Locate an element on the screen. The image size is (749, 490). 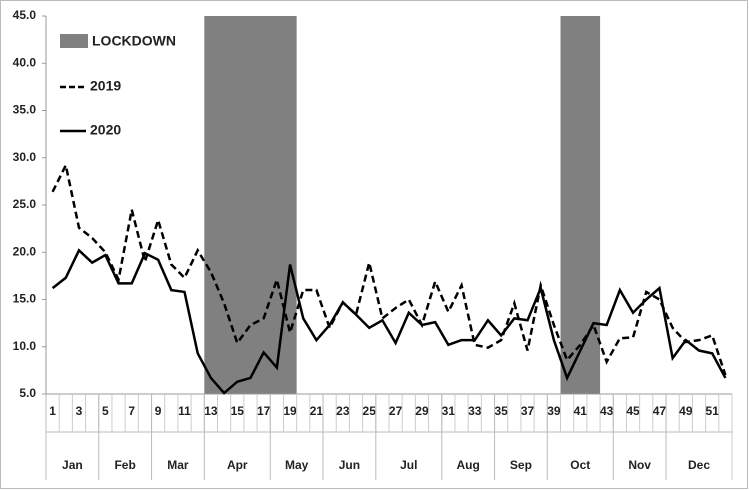
x-tick-label: 41 is located at coordinates (581, 411).